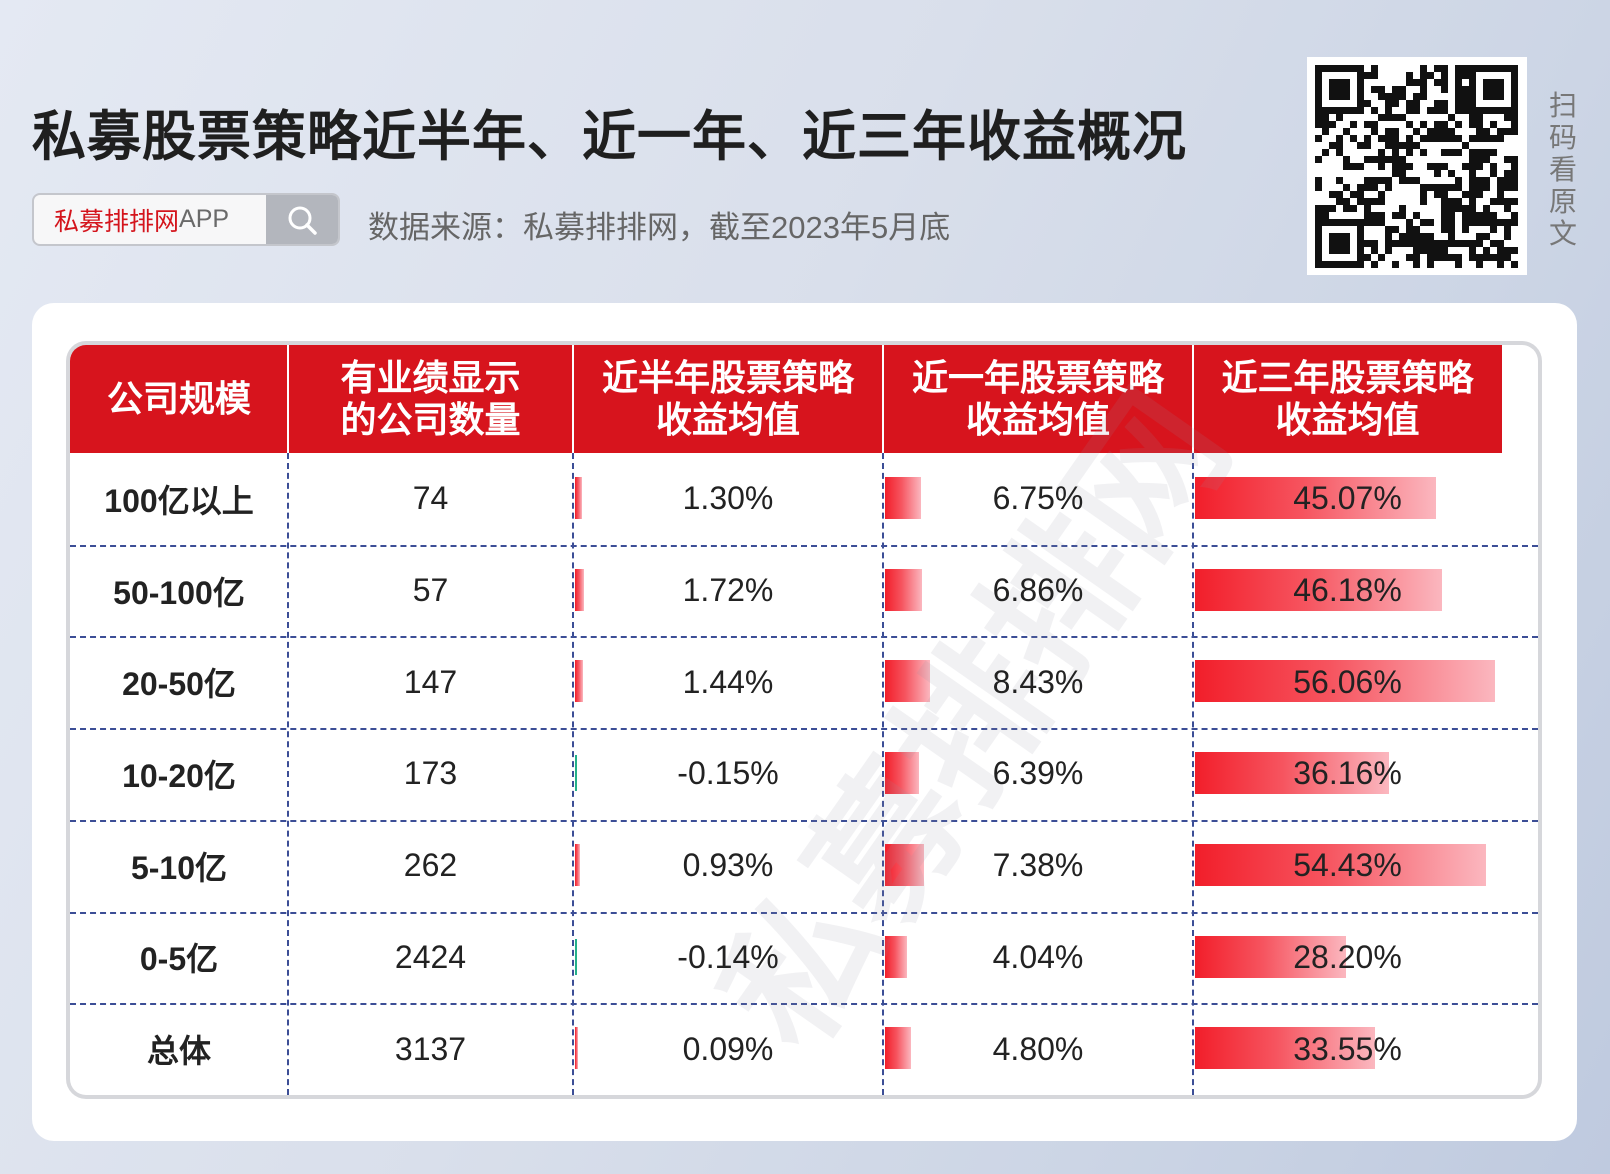  Describe the element at coordinates (1038, 865) in the screenshot. I see `return-value-cell: 7.38%` at that location.